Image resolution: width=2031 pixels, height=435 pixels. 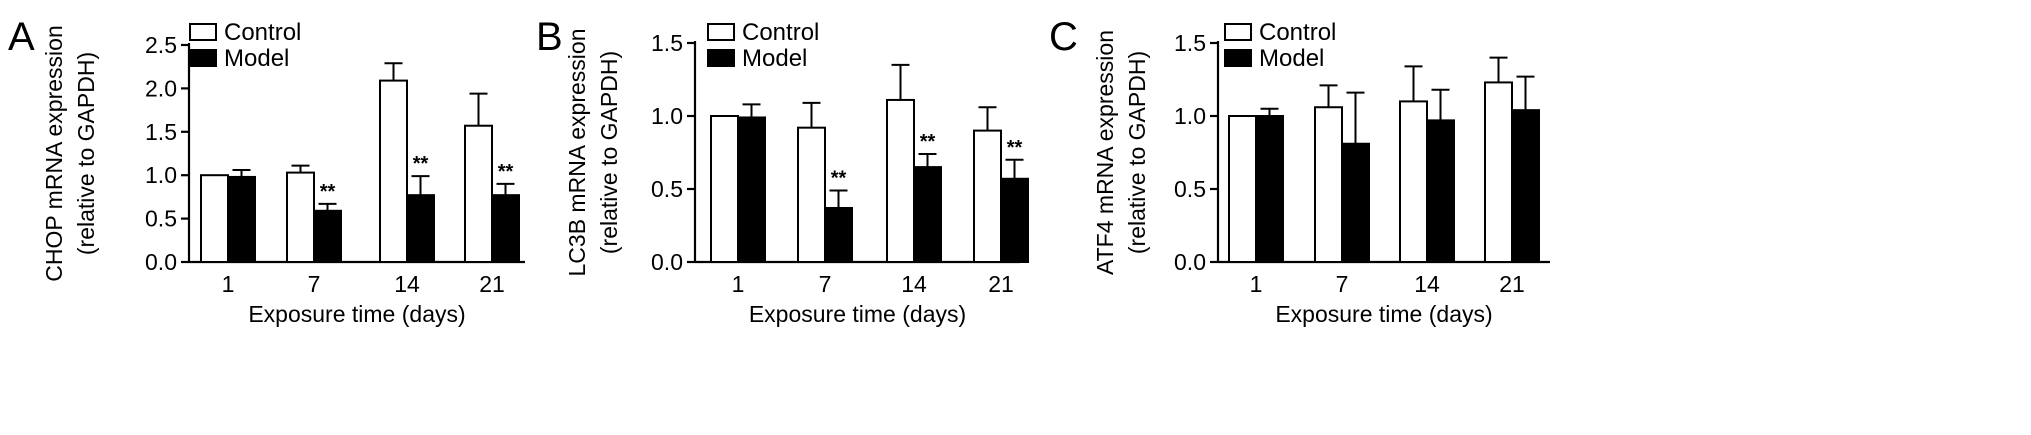 What do you see at coordinates (161, 45) in the screenshot?
I see `y-tick-label: 2.5` at bounding box center [161, 45].